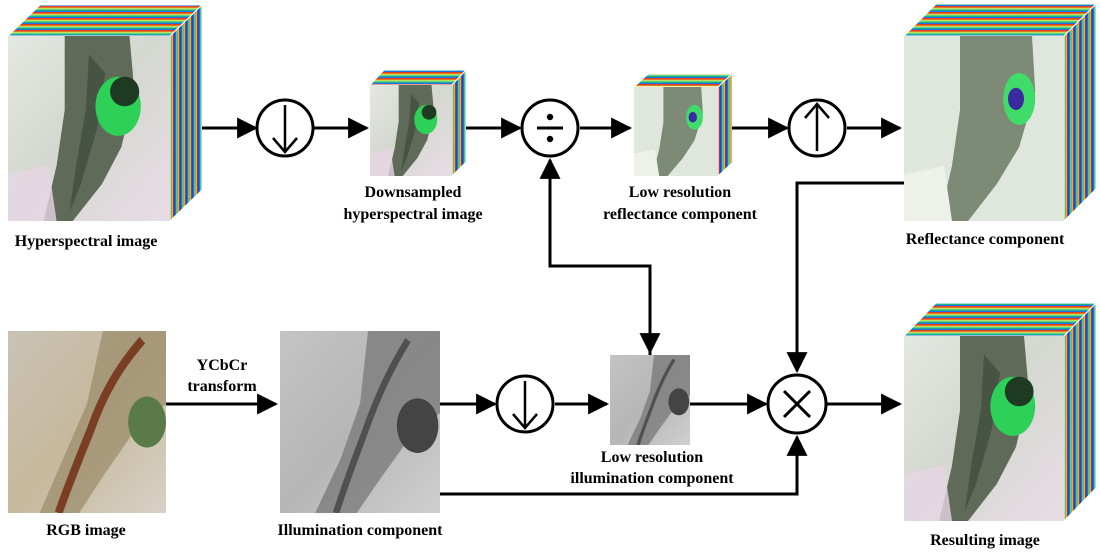 This screenshot has width=1100, height=560. What do you see at coordinates (222, 386) in the screenshot?
I see `label-ycbcr-line2: transform` at bounding box center [222, 386].